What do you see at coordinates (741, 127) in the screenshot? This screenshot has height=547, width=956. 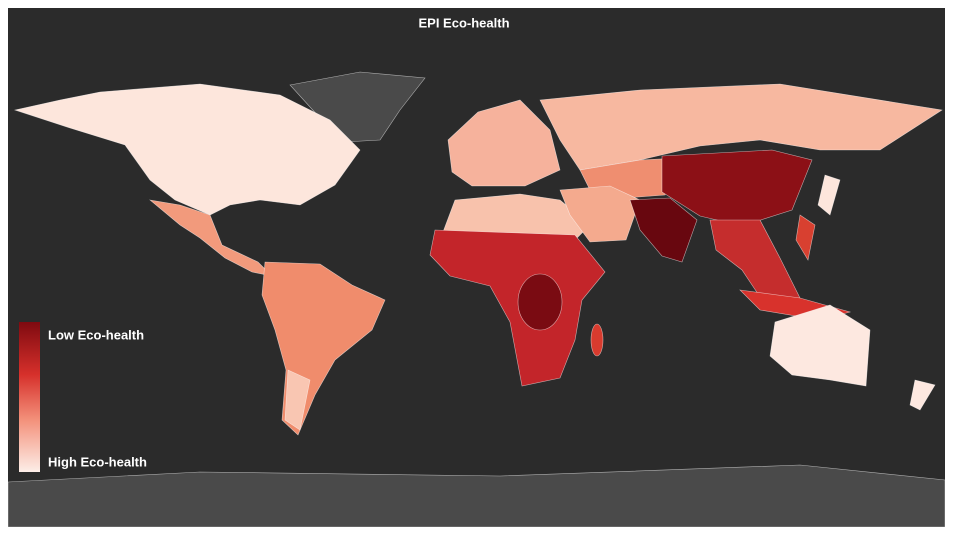 I see `north-asia` at bounding box center [741, 127].